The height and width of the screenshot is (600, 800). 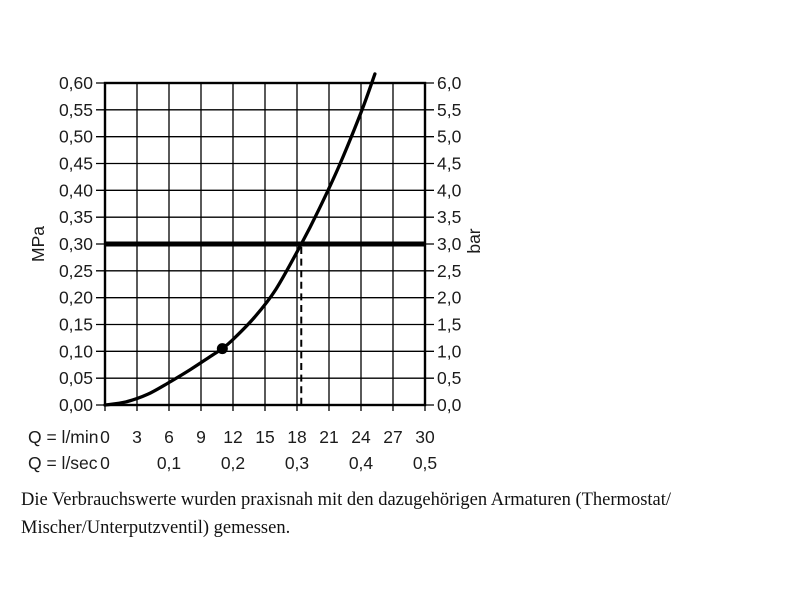 I want to click on y-right-tick-label: 6,0, so click(x=449, y=83).